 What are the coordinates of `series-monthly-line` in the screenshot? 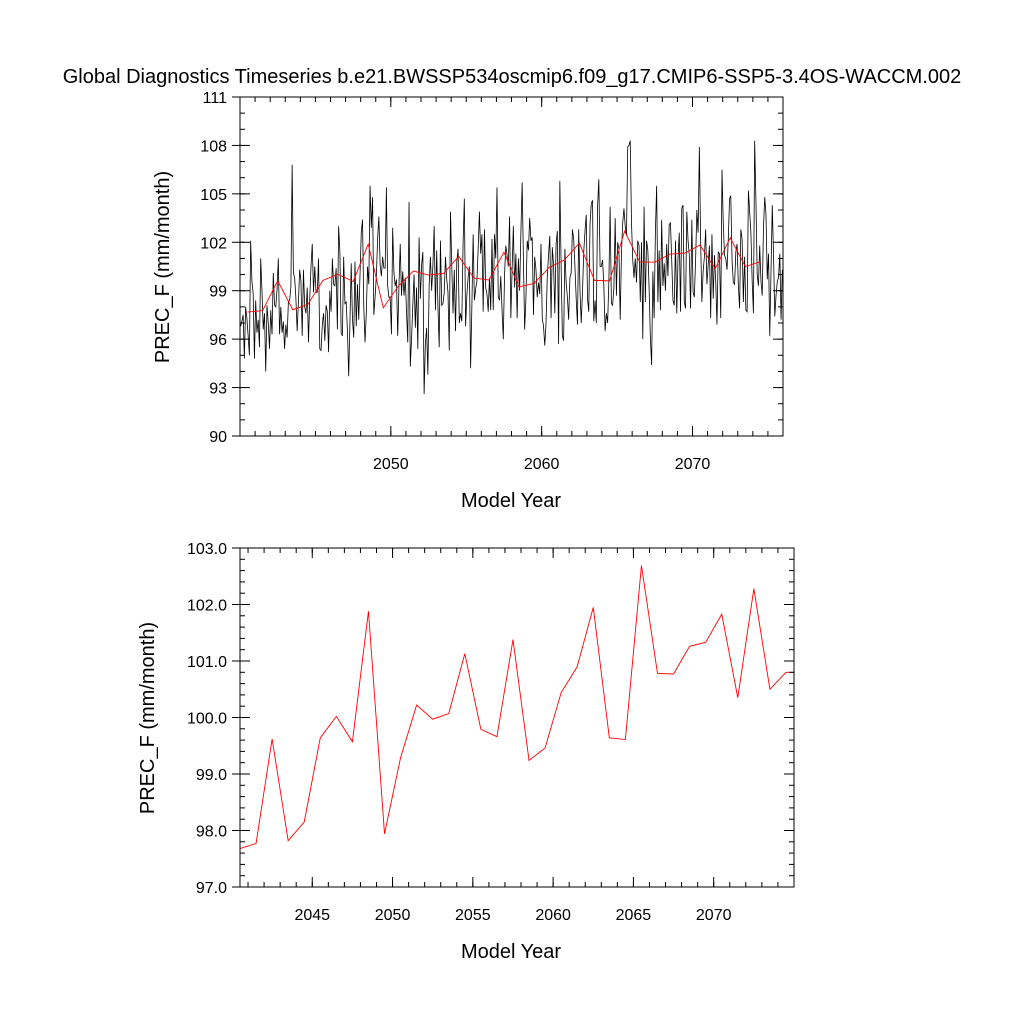 It's located at (511, 267).